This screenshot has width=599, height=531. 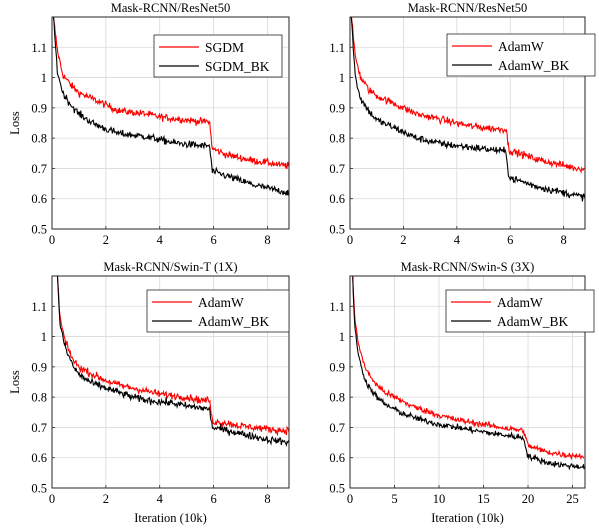 I want to click on legend: SGDM SGDM_BK, so click(x=218, y=56).